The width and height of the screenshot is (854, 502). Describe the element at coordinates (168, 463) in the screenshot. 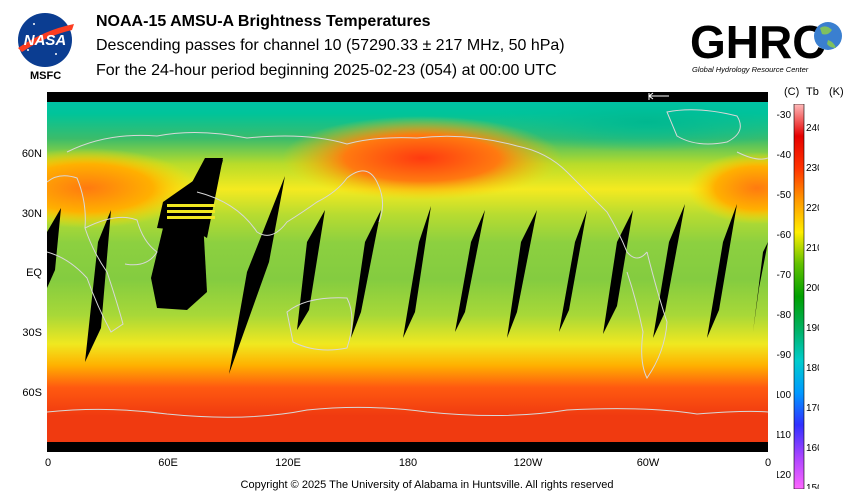

I see `lon-label-60e: 60E` at that location.